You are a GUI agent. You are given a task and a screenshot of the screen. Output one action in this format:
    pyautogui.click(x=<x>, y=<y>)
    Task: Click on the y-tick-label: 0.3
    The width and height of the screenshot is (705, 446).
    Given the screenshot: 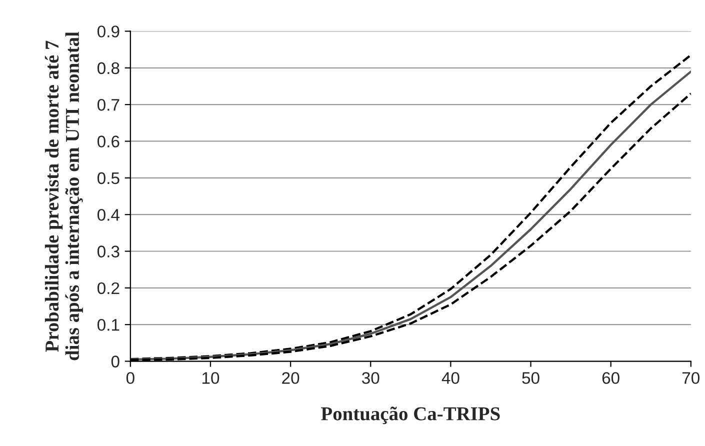 What is the action you would take?
    pyautogui.click(x=108, y=252)
    